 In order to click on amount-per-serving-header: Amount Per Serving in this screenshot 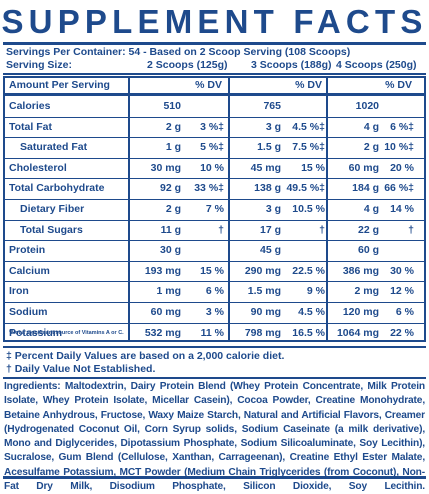, I will do `click(59, 85)`.